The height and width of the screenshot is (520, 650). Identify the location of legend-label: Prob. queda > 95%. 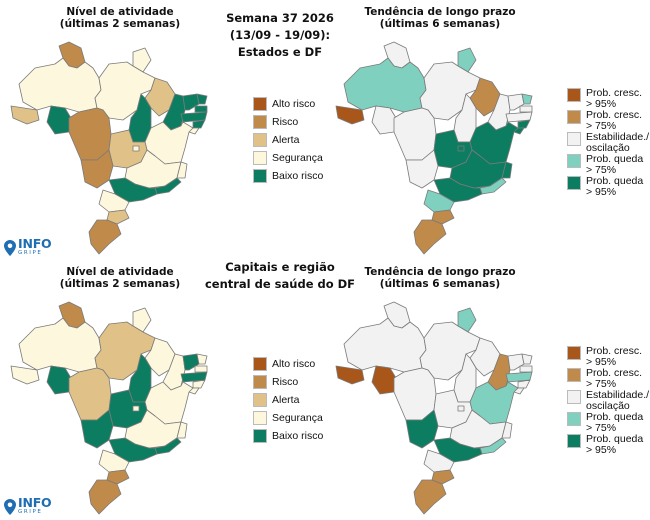
(615, 186).